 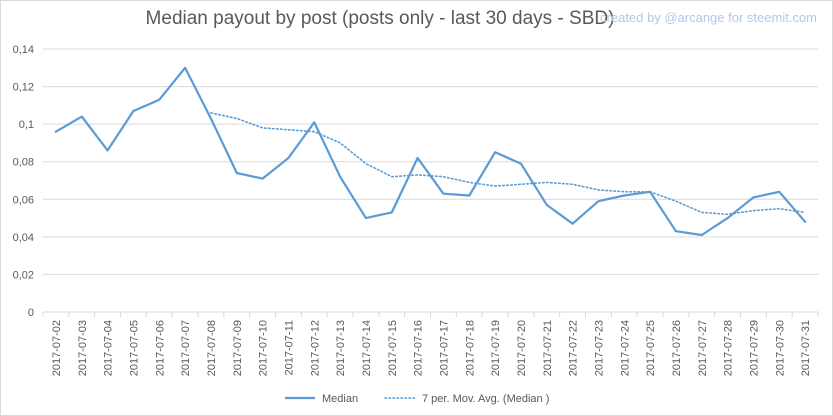 I want to click on x-tick-label: 2017-07-19, so click(x=496, y=348).